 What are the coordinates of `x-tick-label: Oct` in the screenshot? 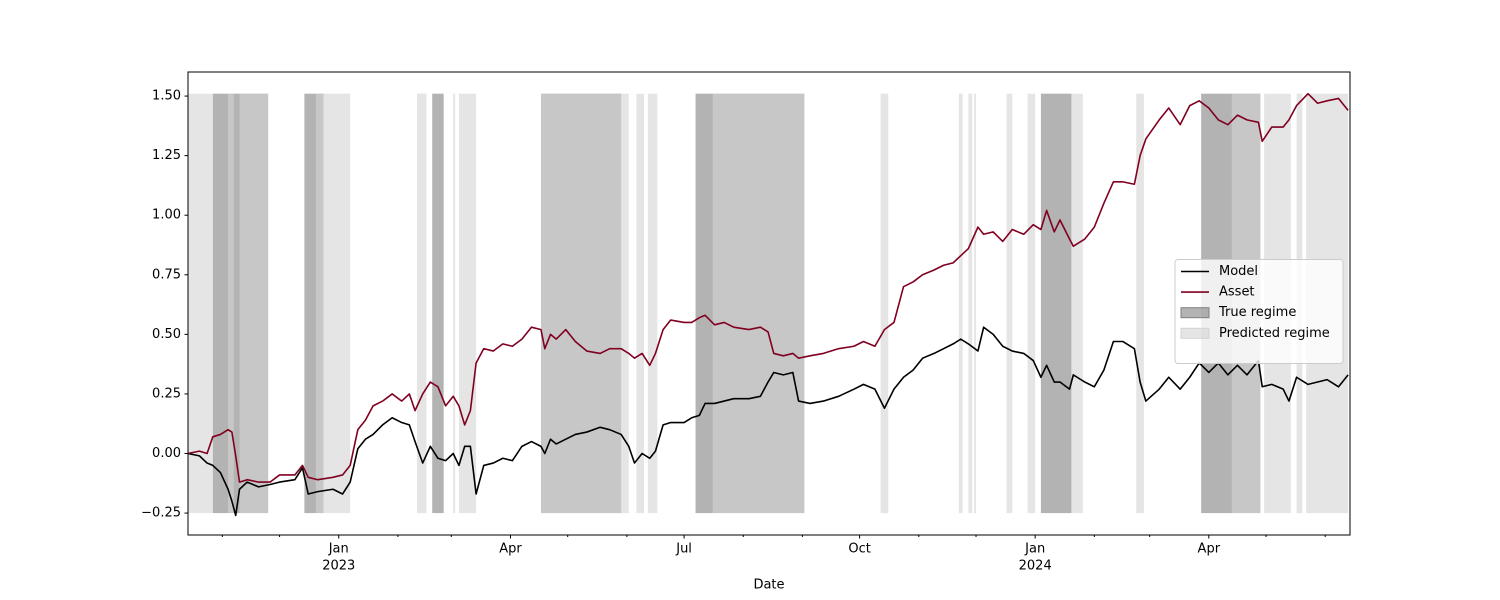 It's located at (859, 549).